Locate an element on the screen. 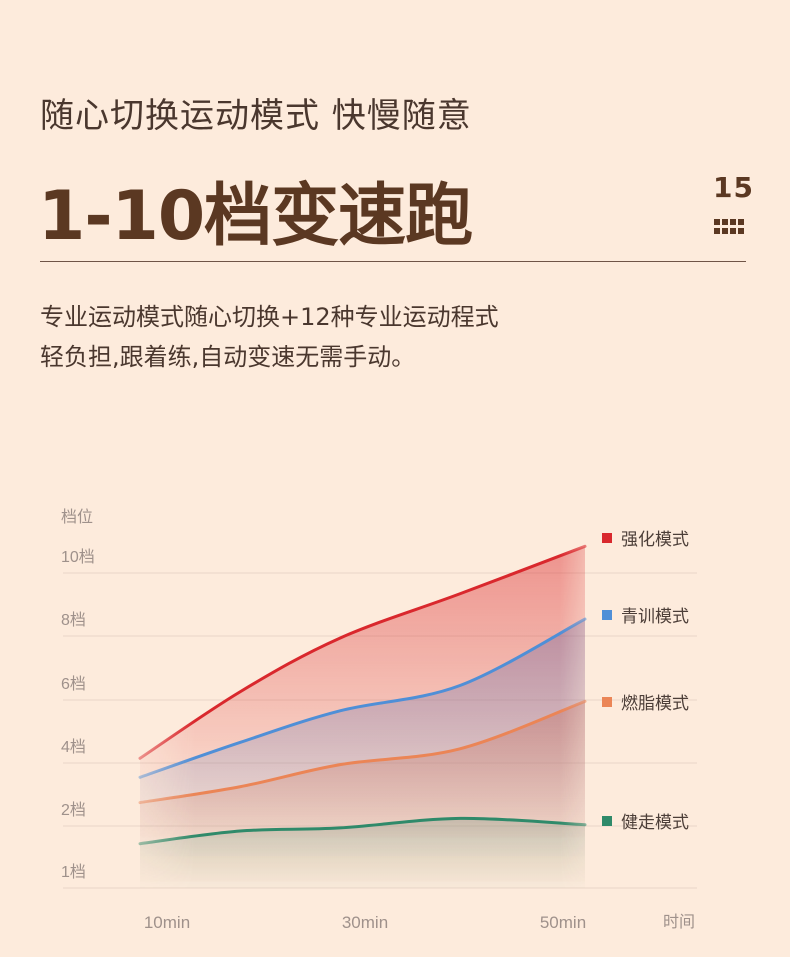 This screenshot has height=957, width=790. title-divider is located at coordinates (393, 261).